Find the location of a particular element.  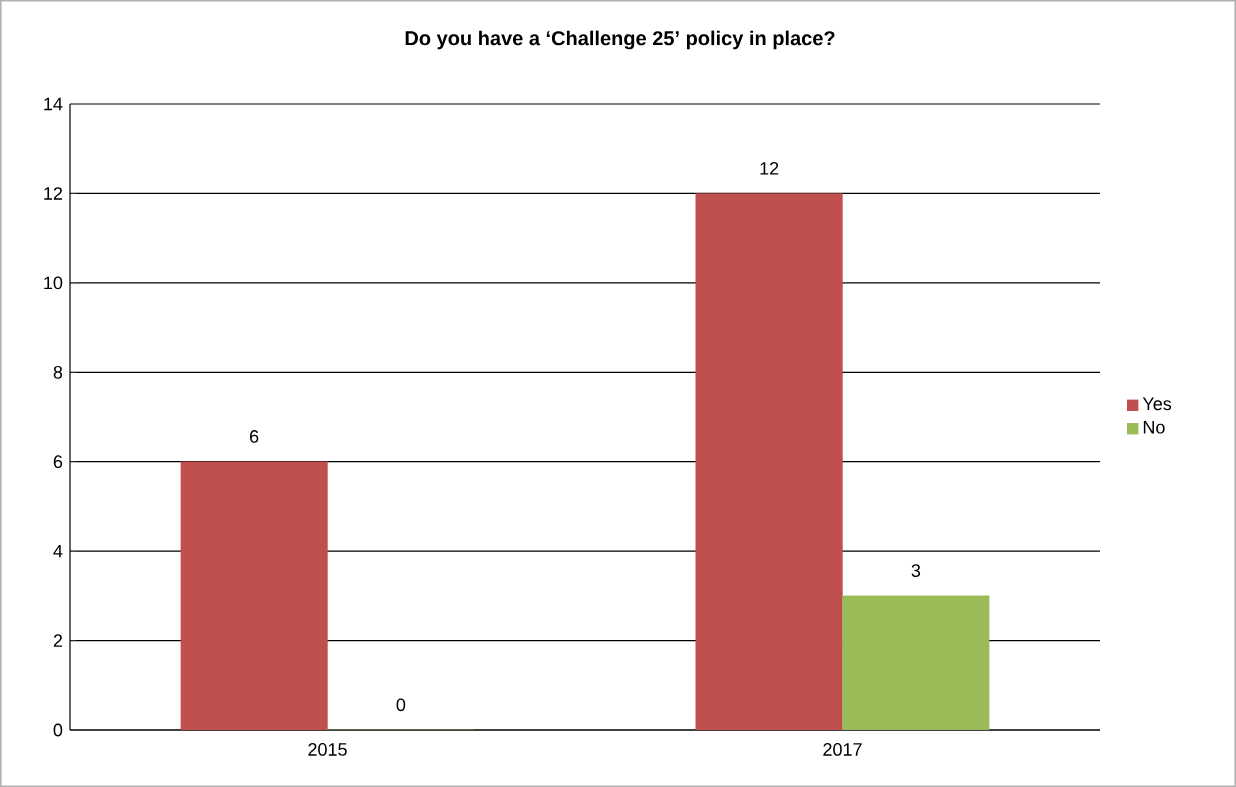

y-tick-label: 4 is located at coordinates (58, 551).